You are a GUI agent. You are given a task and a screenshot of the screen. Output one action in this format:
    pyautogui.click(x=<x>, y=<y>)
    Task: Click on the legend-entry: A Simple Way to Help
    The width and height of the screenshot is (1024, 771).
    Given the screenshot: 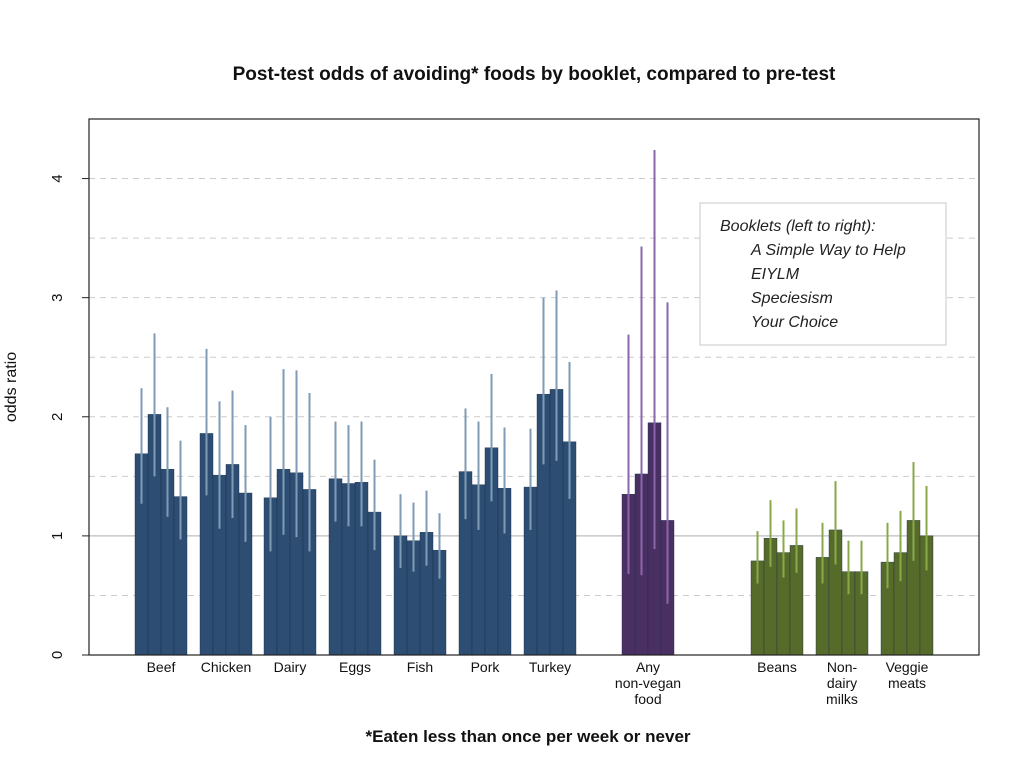 What is the action you would take?
    pyautogui.click(x=828, y=250)
    